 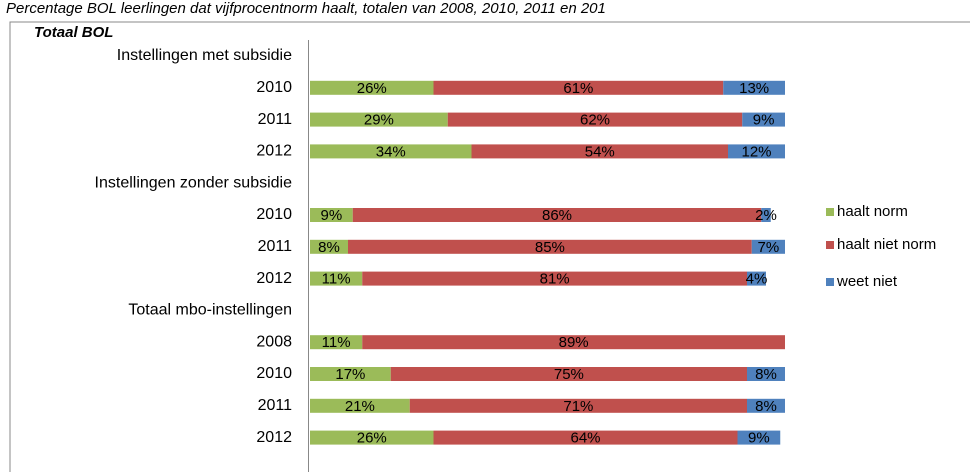 I want to click on data-label: 7%, so click(x=769, y=247).